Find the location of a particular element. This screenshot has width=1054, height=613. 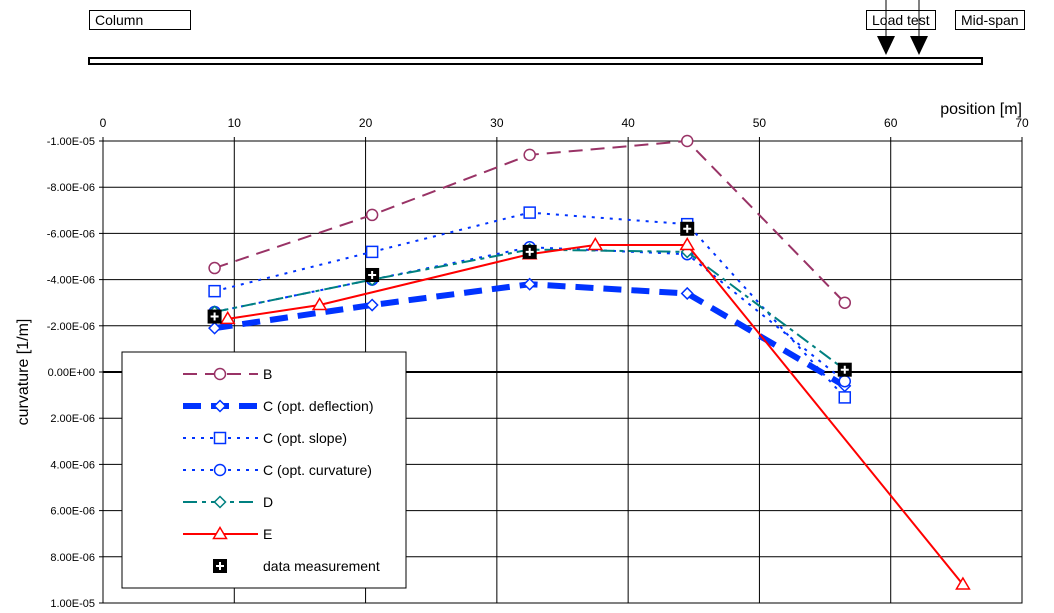

x-tick-label: 50 is located at coordinates (760, 123).